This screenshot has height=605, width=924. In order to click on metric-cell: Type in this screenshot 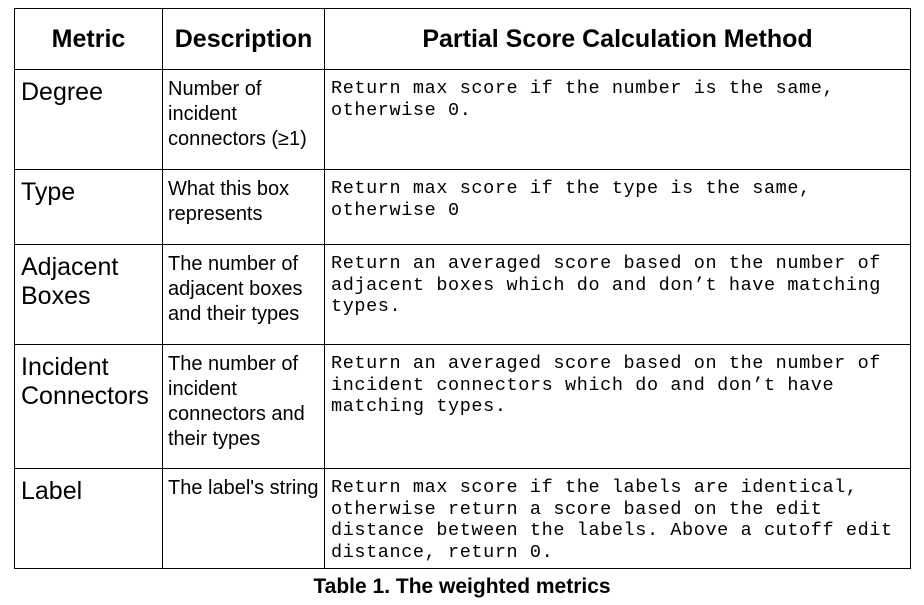, I will do `click(88, 207)`.